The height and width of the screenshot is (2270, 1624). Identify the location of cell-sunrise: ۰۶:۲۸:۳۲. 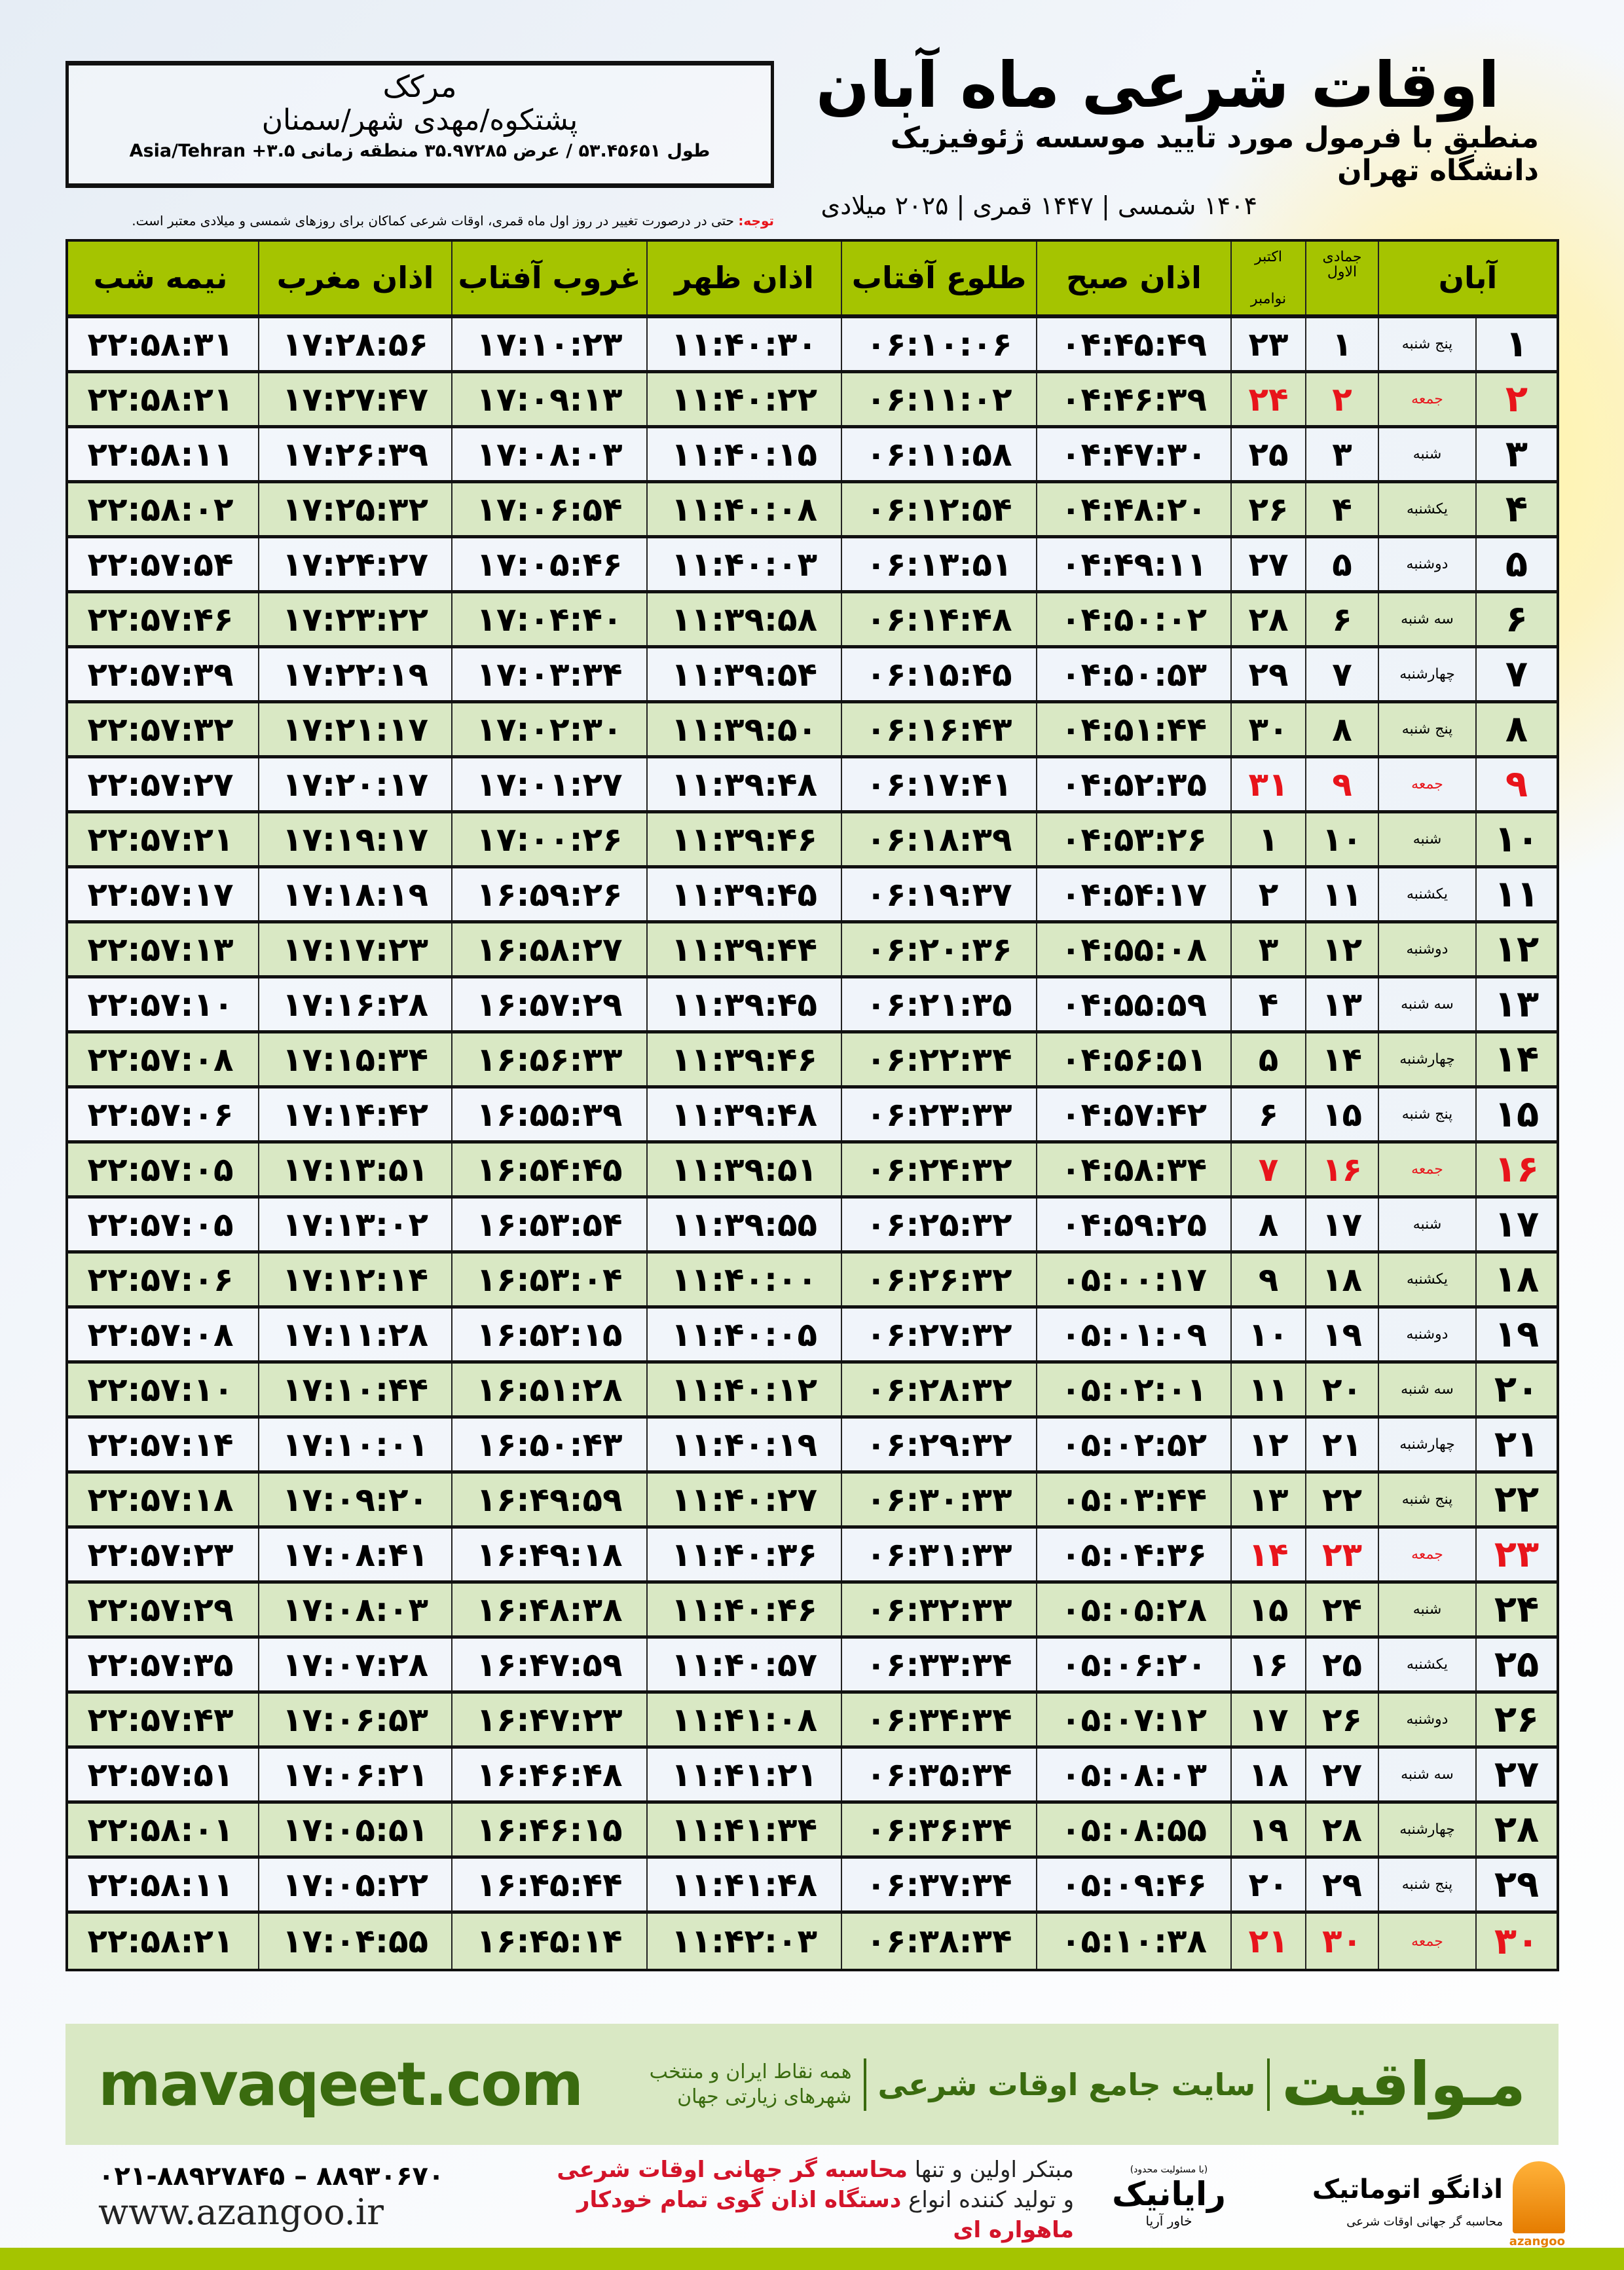
(938, 1389).